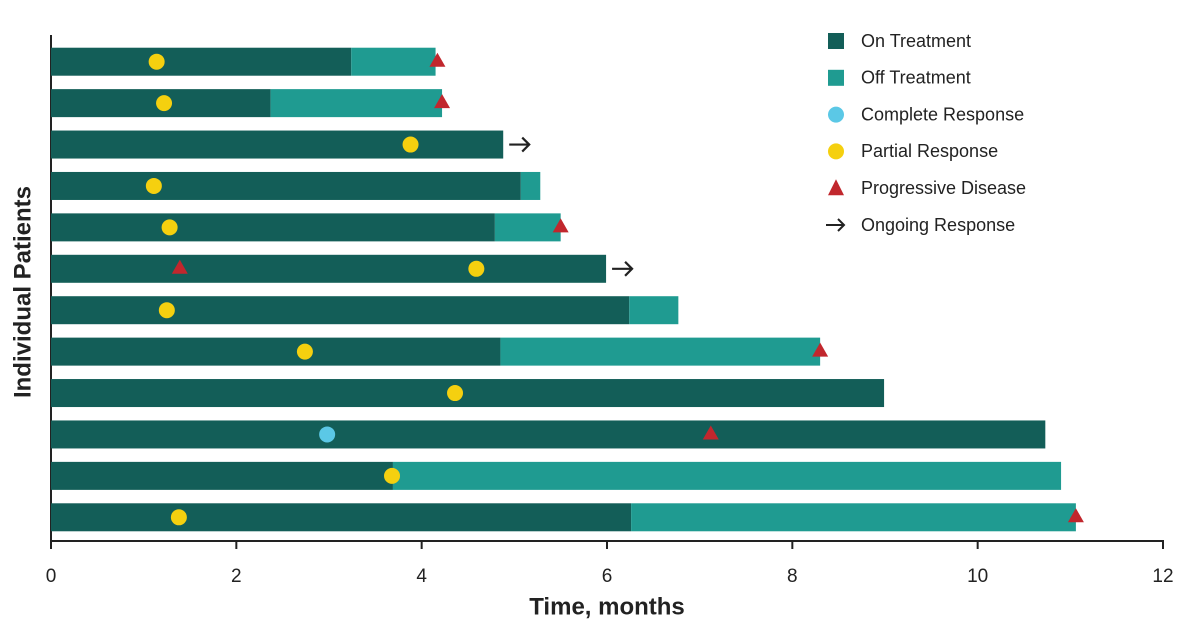 The height and width of the screenshot is (629, 1186). I want to click on x-tick-label: 0, so click(51, 576).